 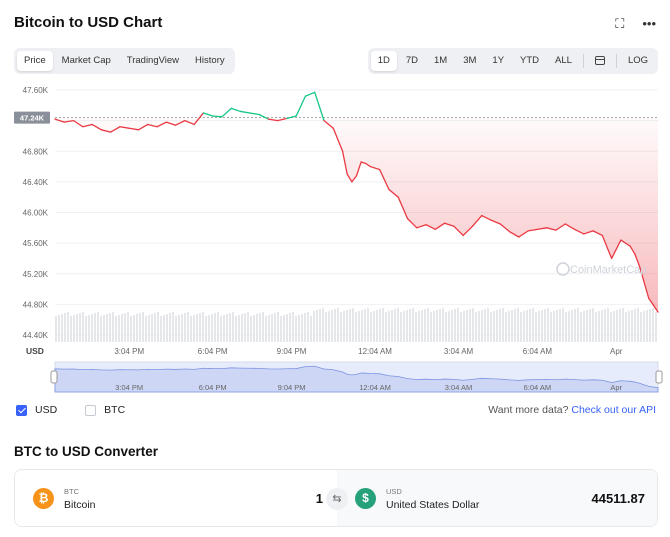 What do you see at coordinates (91, 410) in the screenshot?
I see `checkbox-unchecked-icon` at bounding box center [91, 410].